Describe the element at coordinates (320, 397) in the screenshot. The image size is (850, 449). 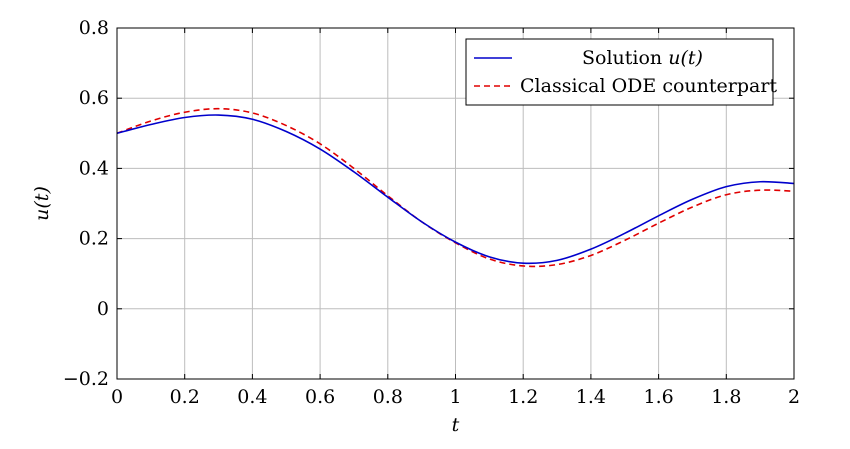
I see `x-tick-label: 0.6` at that location.